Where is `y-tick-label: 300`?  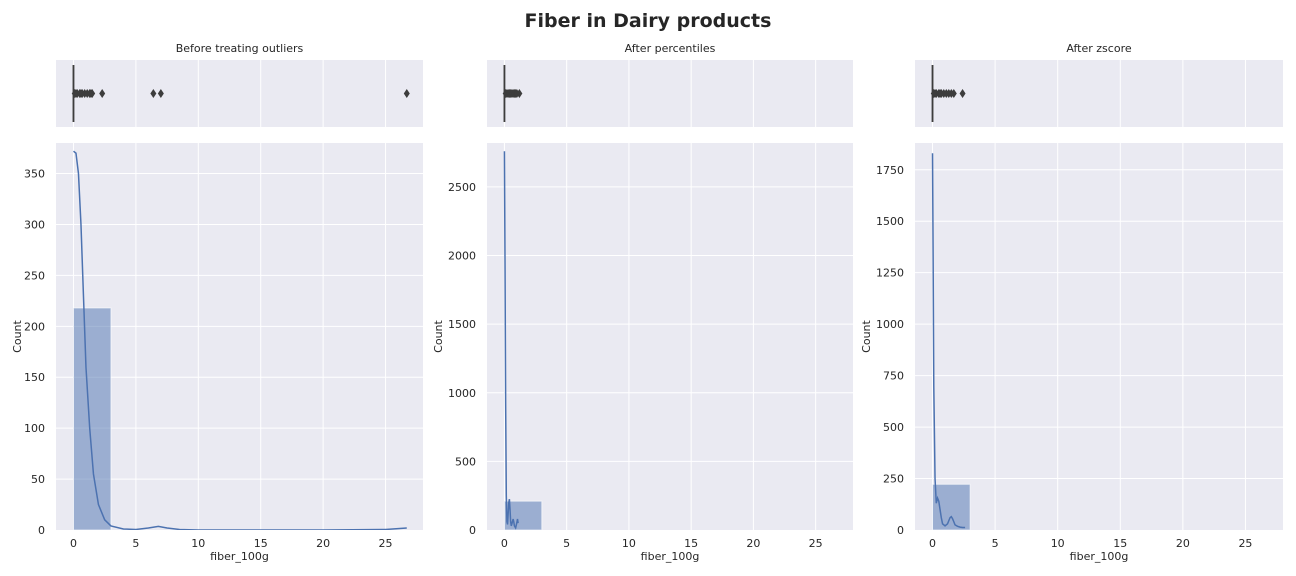 y-tick-label: 300 is located at coordinates (34, 224).